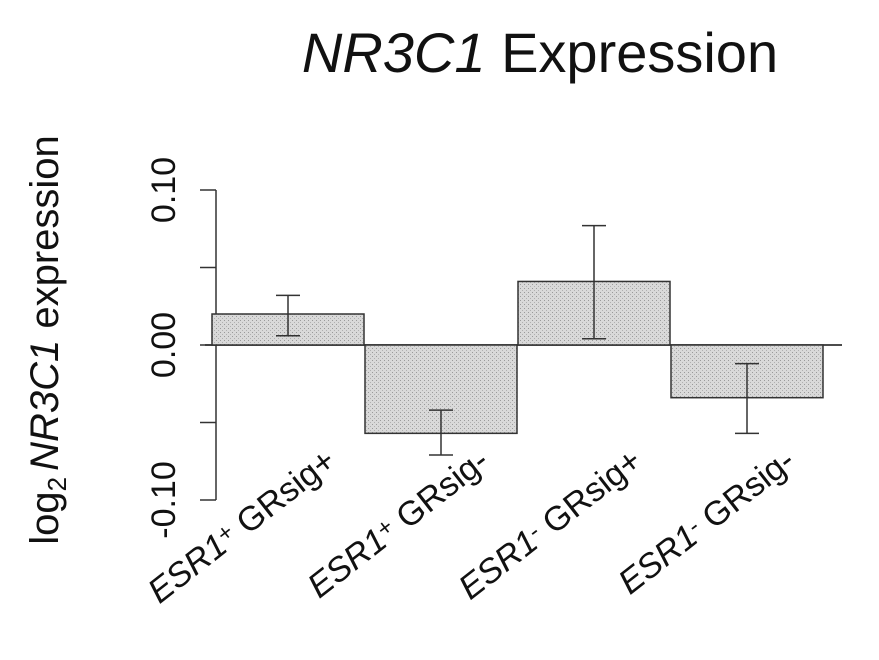 The height and width of the screenshot is (660, 879). I want to click on ylabel-prefix: log, so click(45, 517).